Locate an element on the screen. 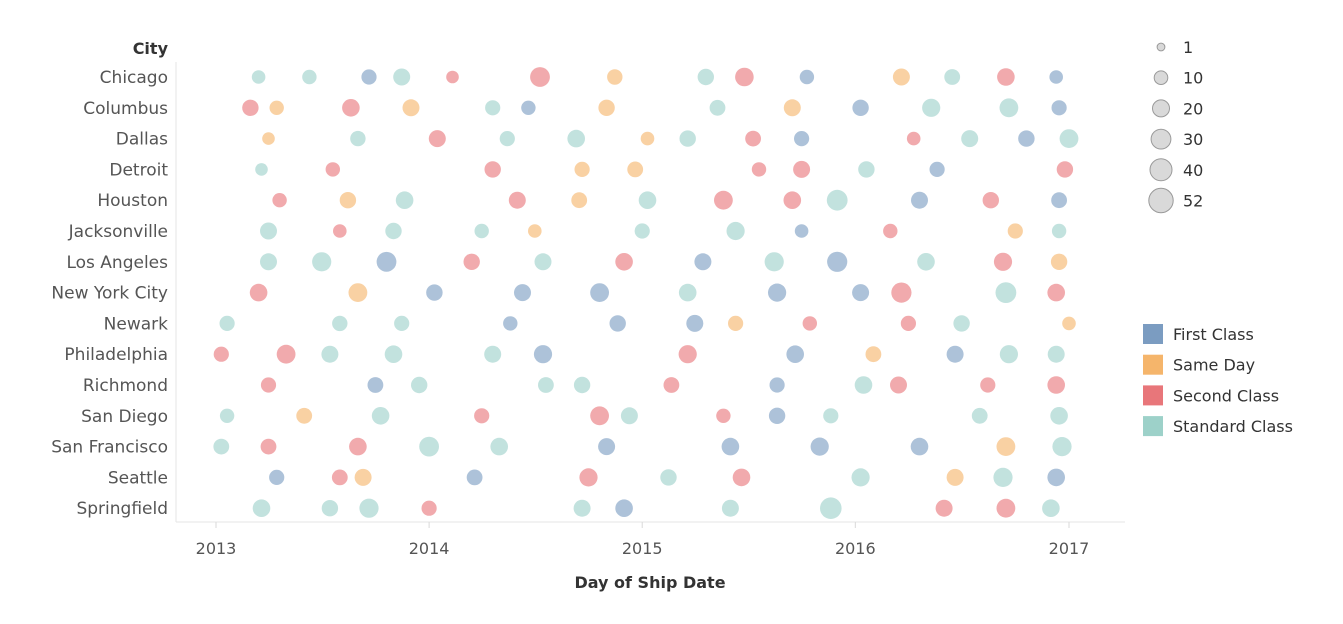 This screenshot has height=624, width=1343. size-legend-label: 40 is located at coordinates (1193, 170).